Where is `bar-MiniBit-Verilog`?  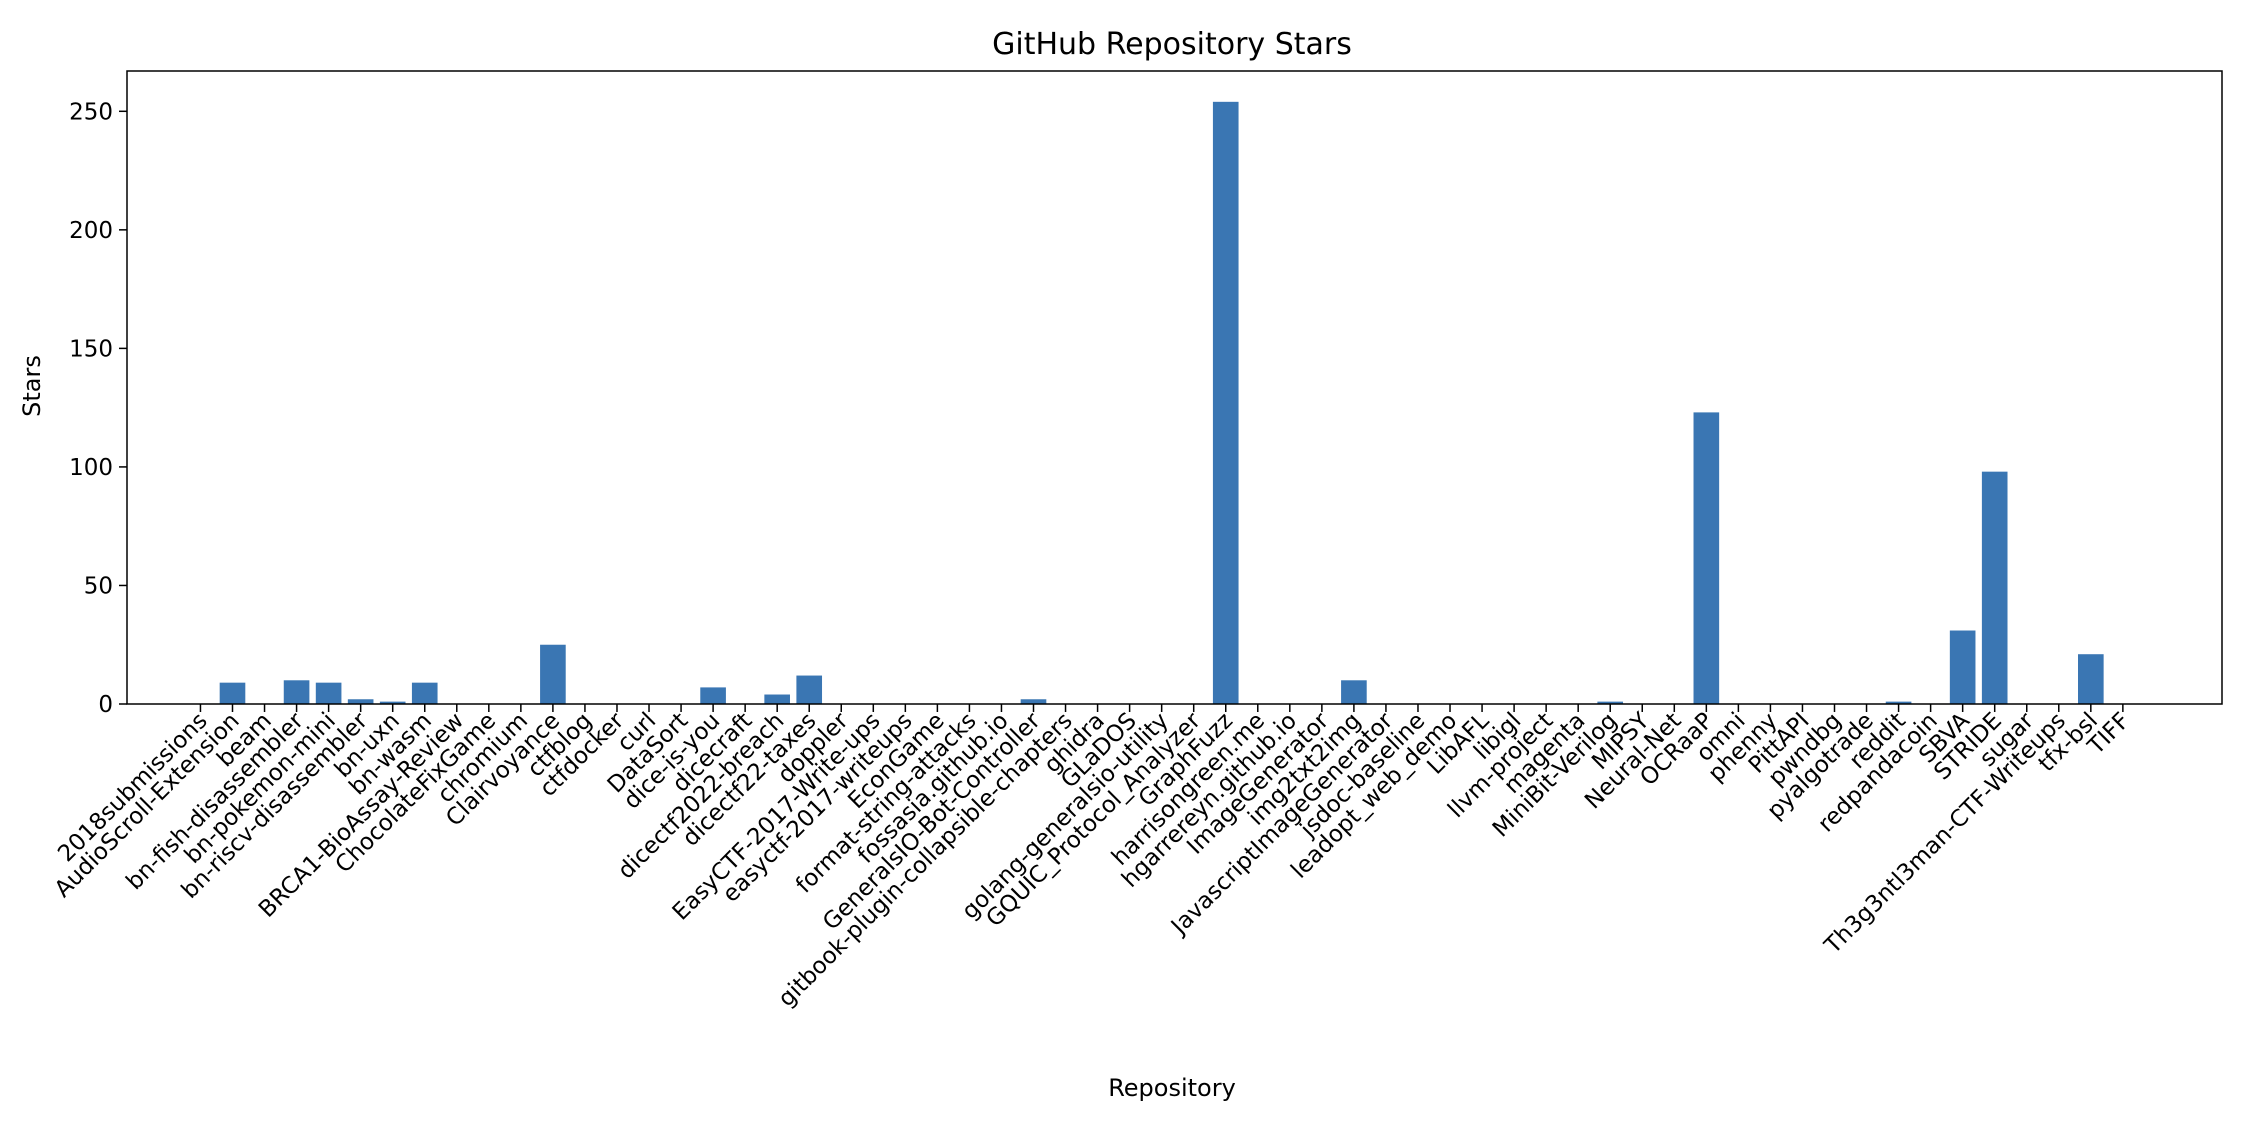 bar-MiniBit-Verilog is located at coordinates (1610, 702).